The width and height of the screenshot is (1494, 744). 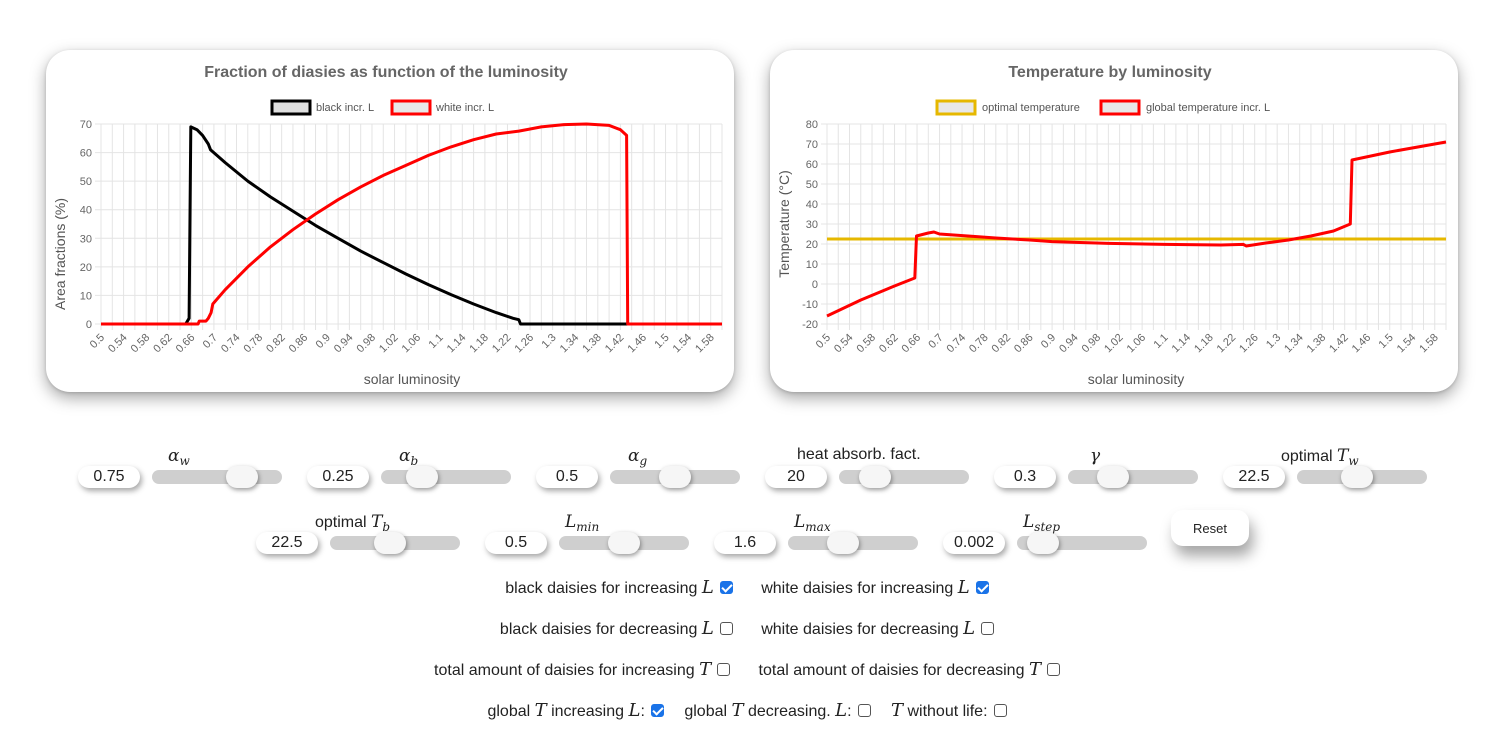 I want to click on x-tick-label: 0.82, so click(x=276, y=344).